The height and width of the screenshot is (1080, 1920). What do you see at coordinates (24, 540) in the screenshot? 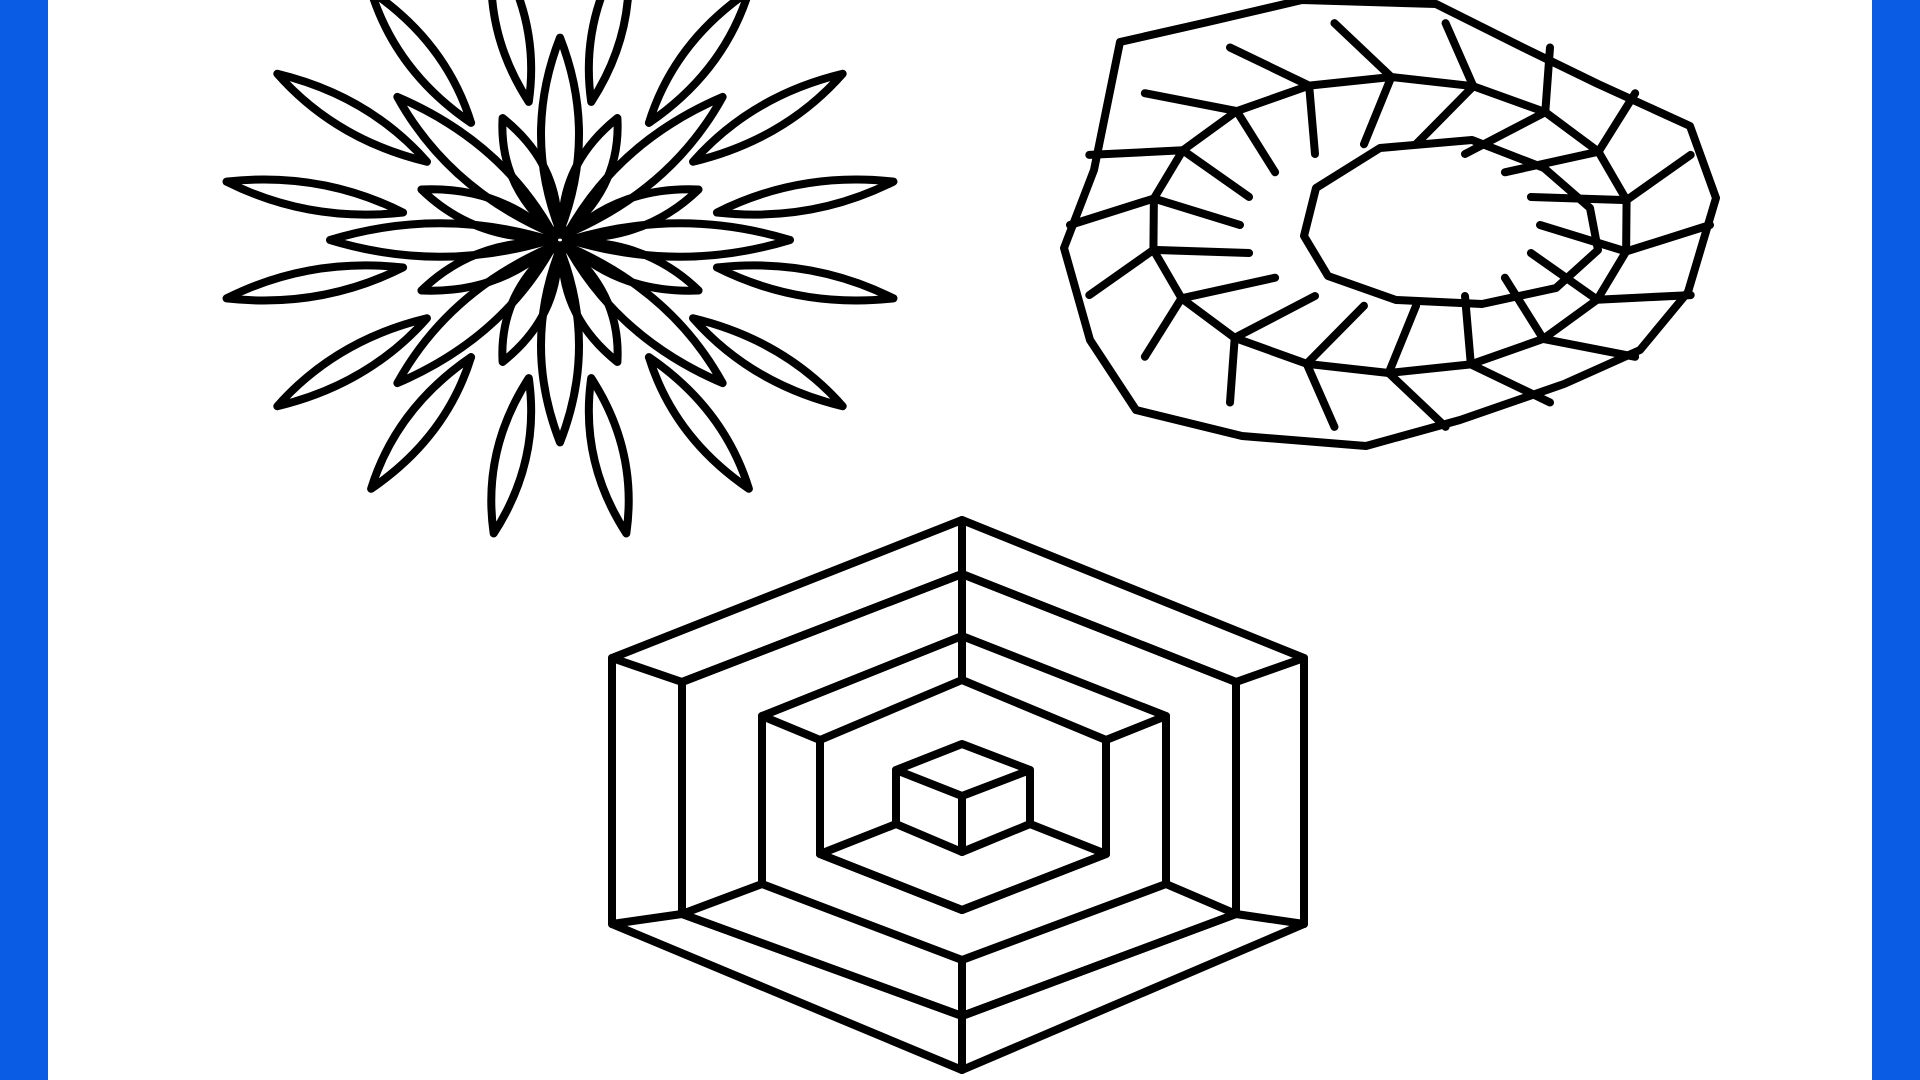
I see `left-frame-bar` at bounding box center [24, 540].